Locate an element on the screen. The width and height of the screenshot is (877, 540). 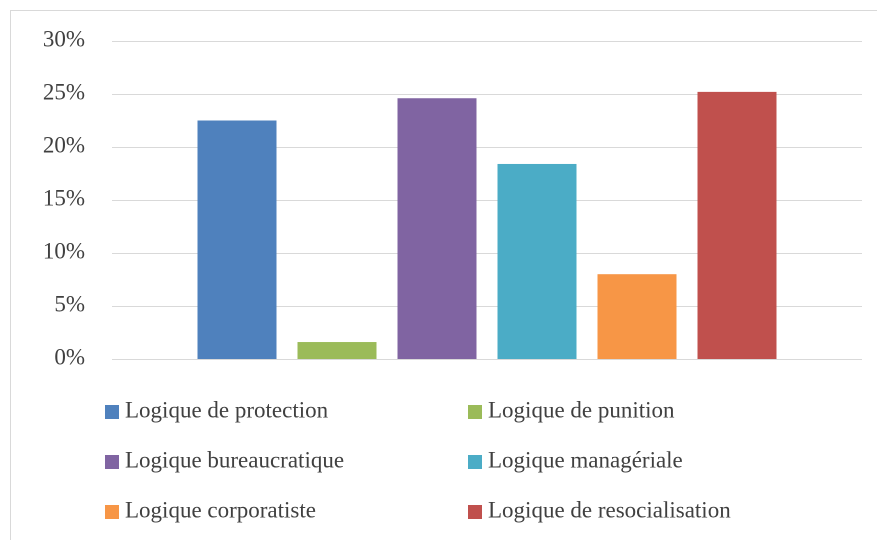
legend-label: Logique corporatiste is located at coordinates (220, 509).